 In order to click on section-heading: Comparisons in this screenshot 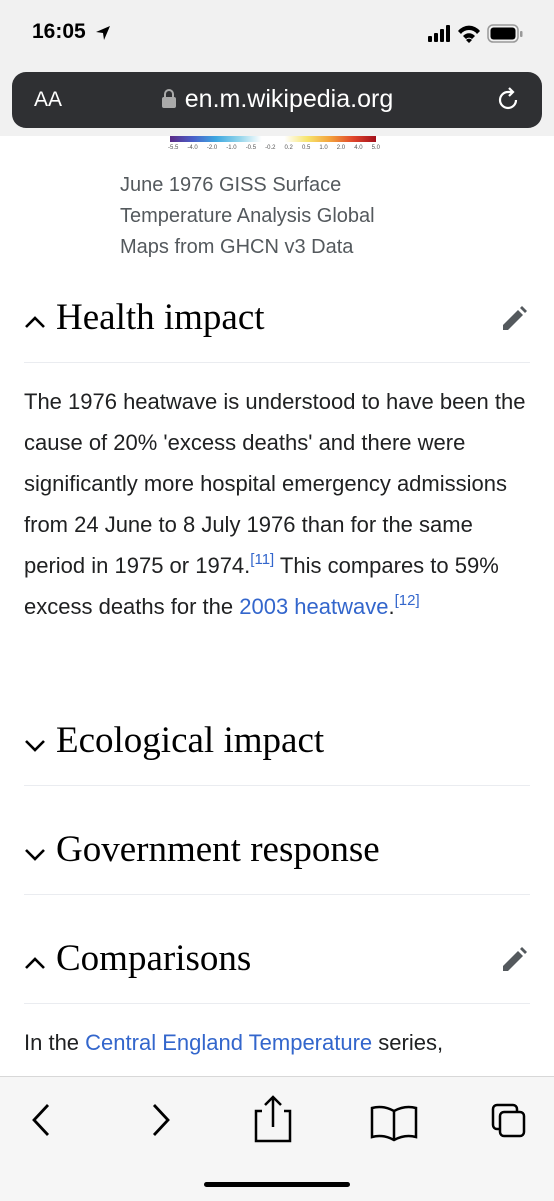, I will do `click(154, 958)`.